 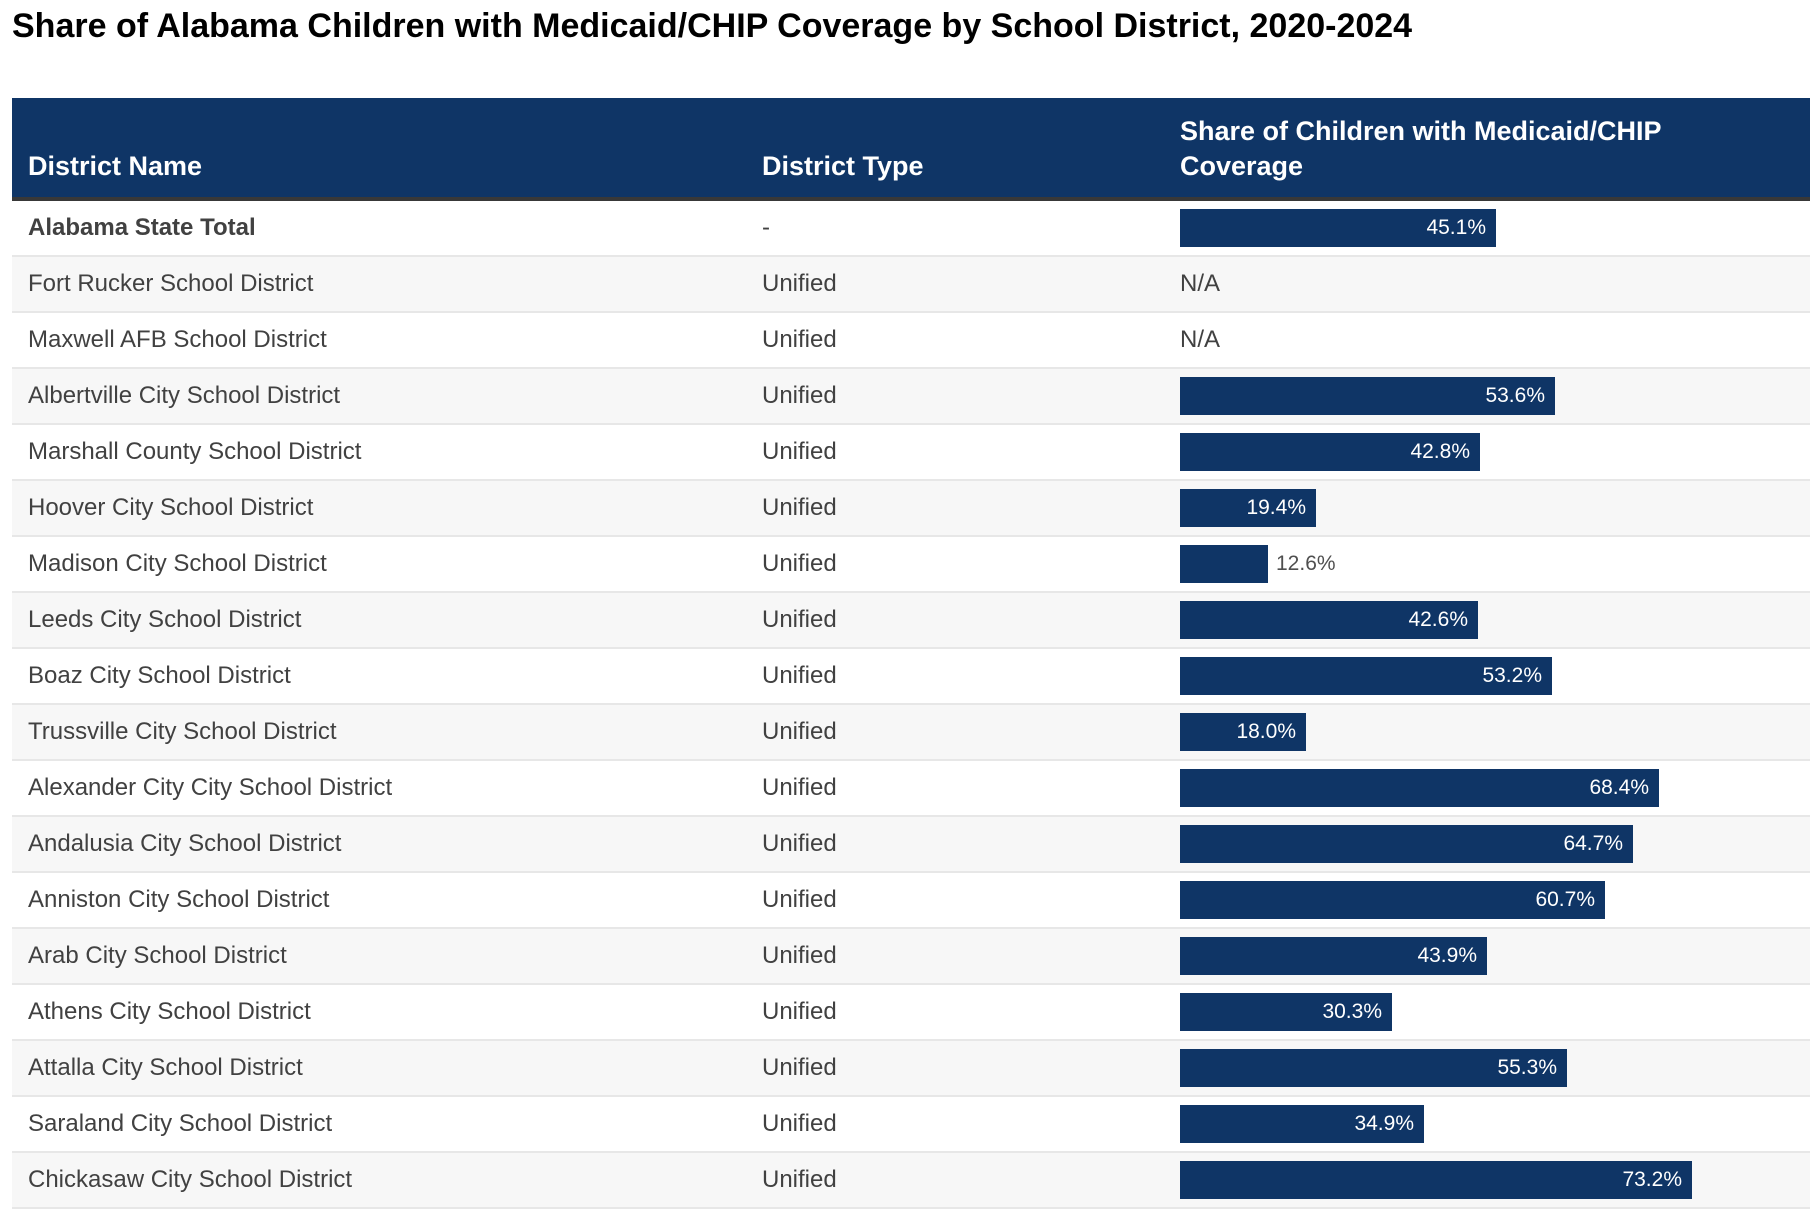 I want to click on coverage-bar: 64.7%, so click(x=1406, y=844).